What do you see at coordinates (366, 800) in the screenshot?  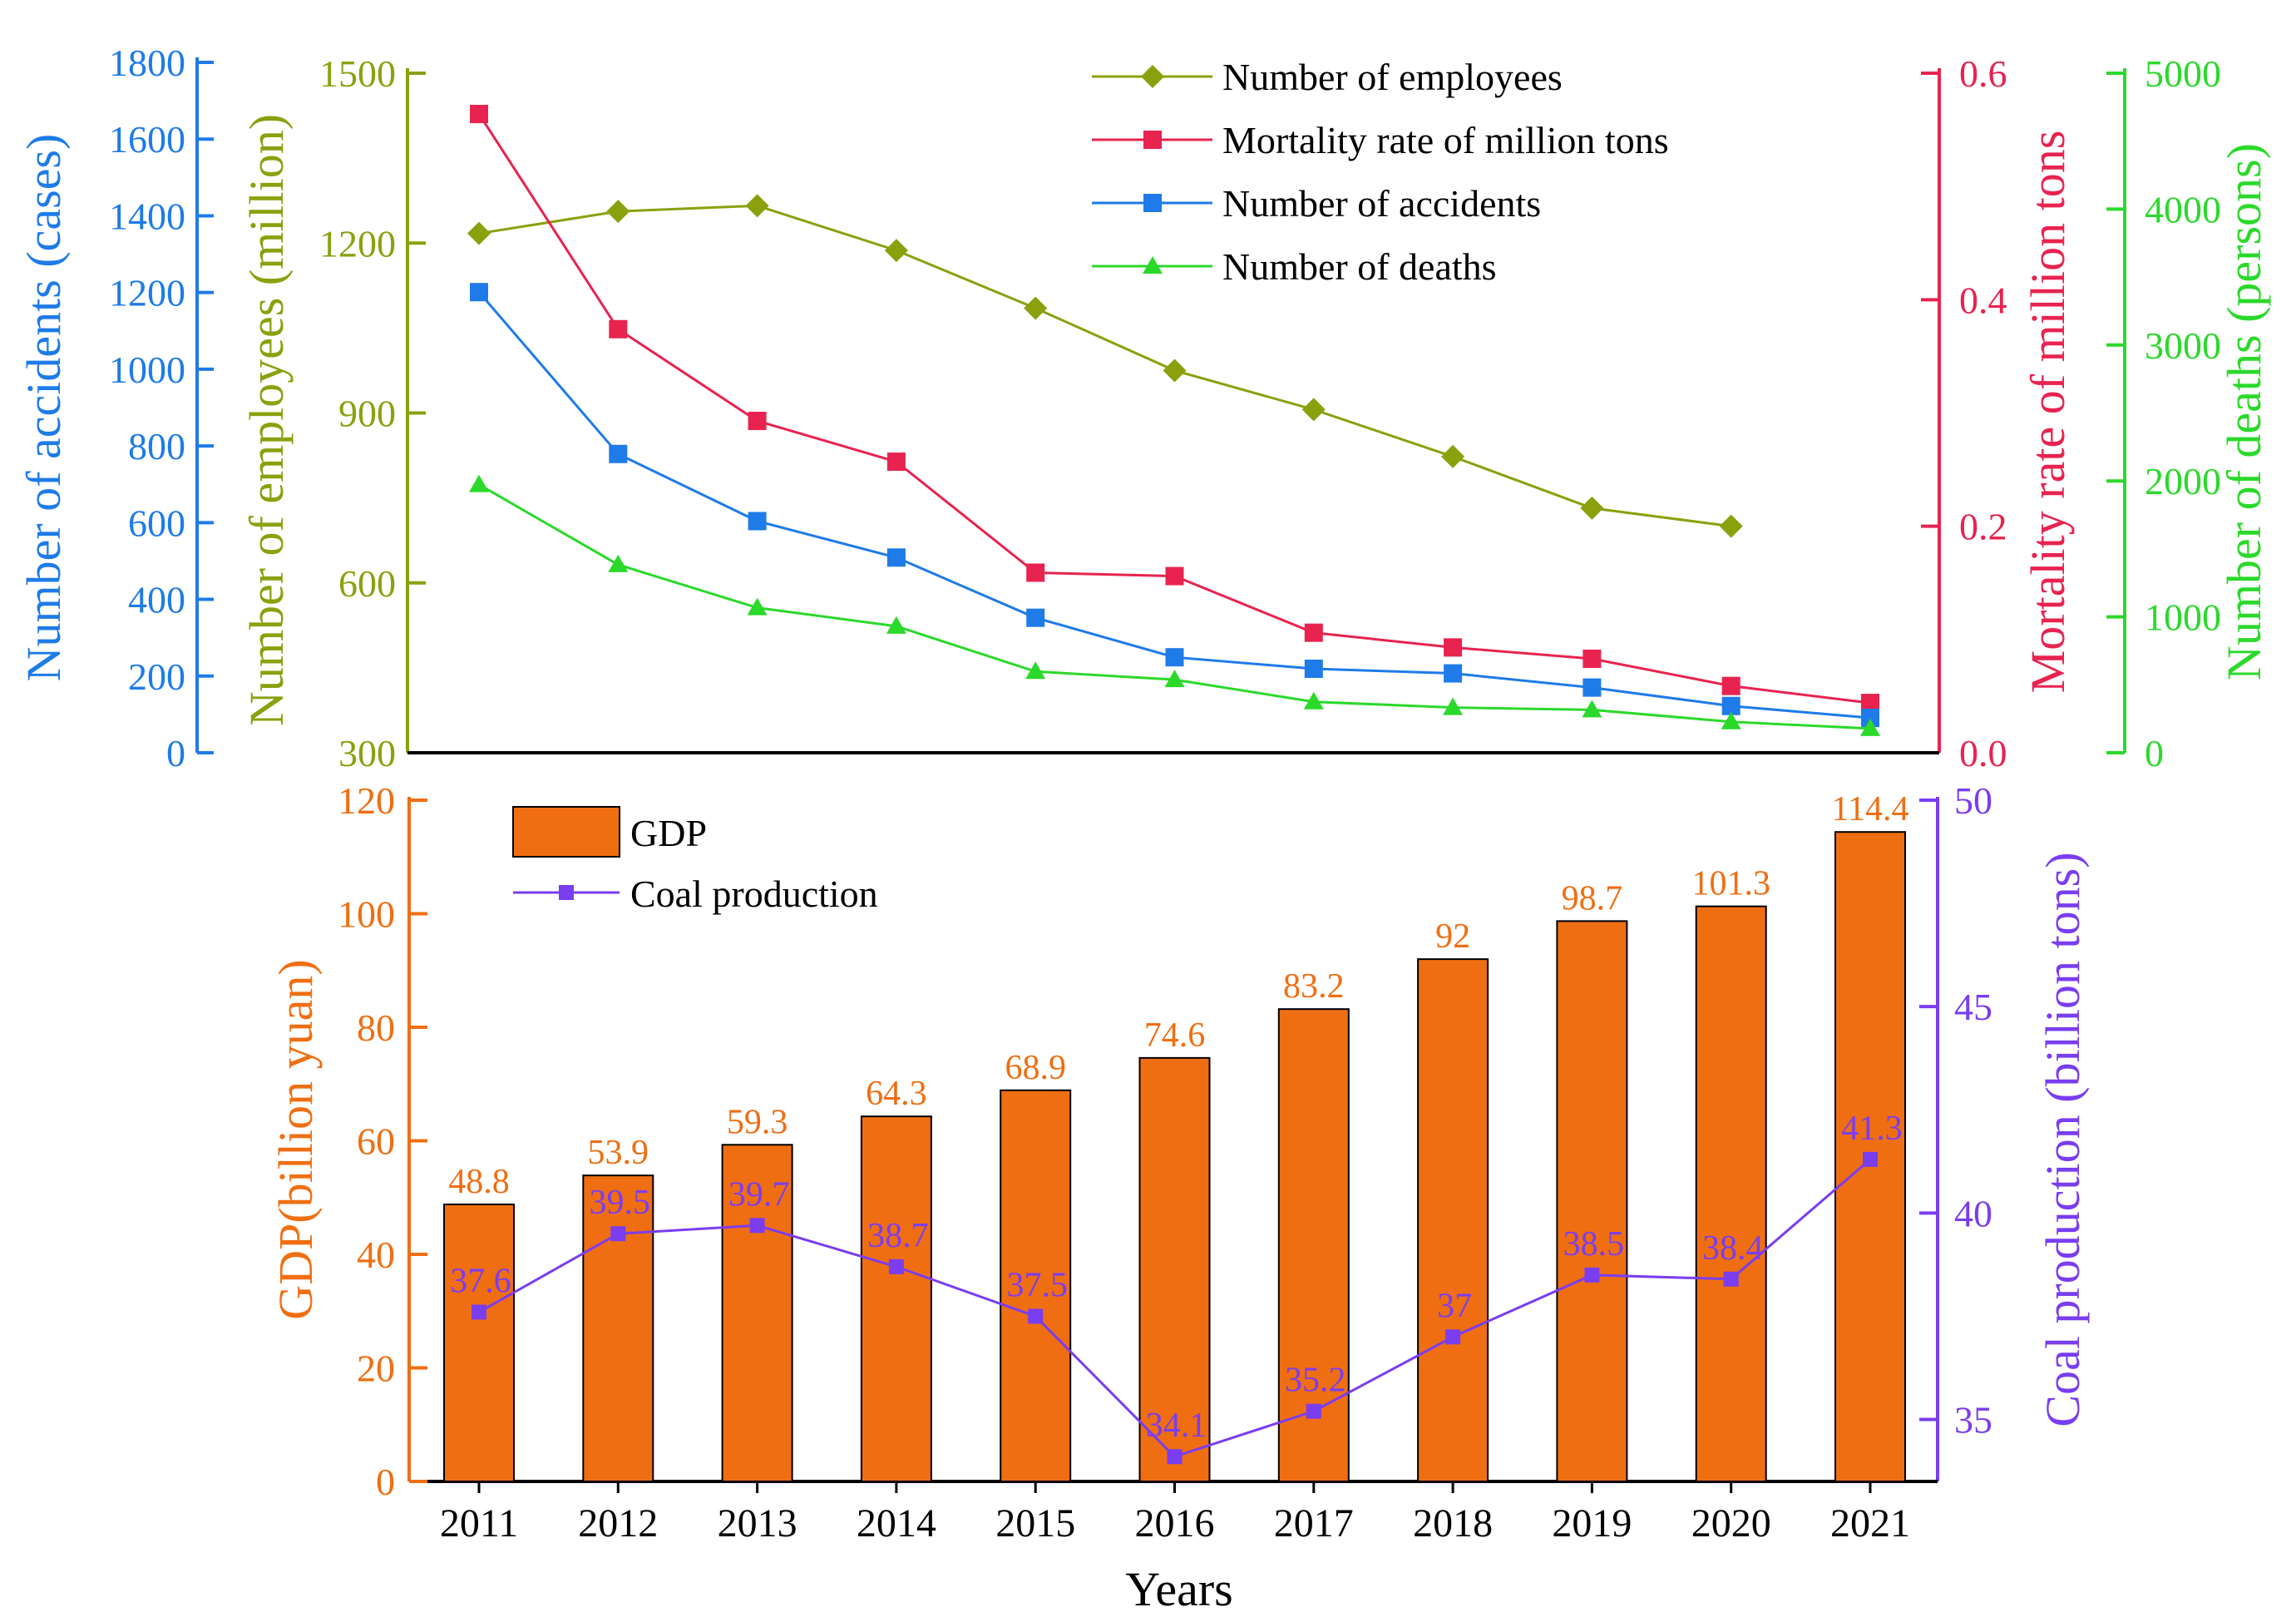 I see `gdp-tick-label: 120` at bounding box center [366, 800].